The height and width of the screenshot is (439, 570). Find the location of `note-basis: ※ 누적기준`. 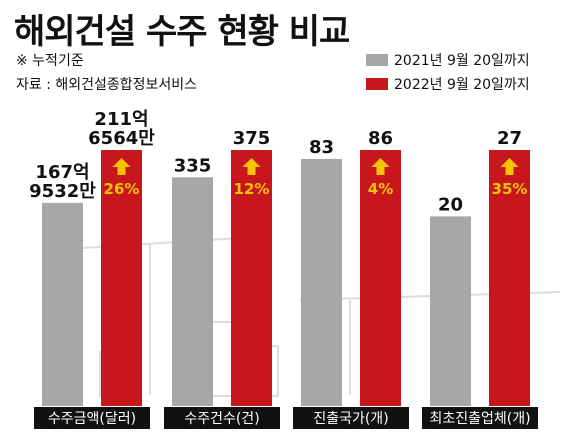

note-basis: ※ 누적기준 is located at coordinates (50, 61).